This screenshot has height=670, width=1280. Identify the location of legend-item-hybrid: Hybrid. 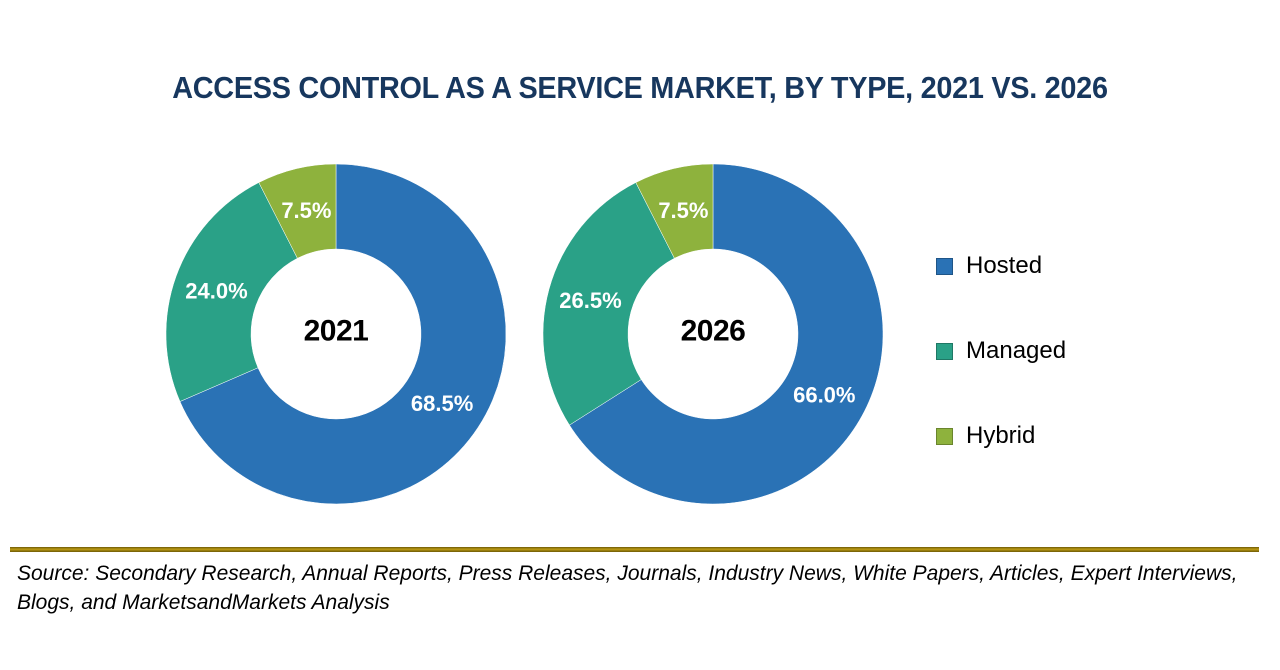
(1001, 436).